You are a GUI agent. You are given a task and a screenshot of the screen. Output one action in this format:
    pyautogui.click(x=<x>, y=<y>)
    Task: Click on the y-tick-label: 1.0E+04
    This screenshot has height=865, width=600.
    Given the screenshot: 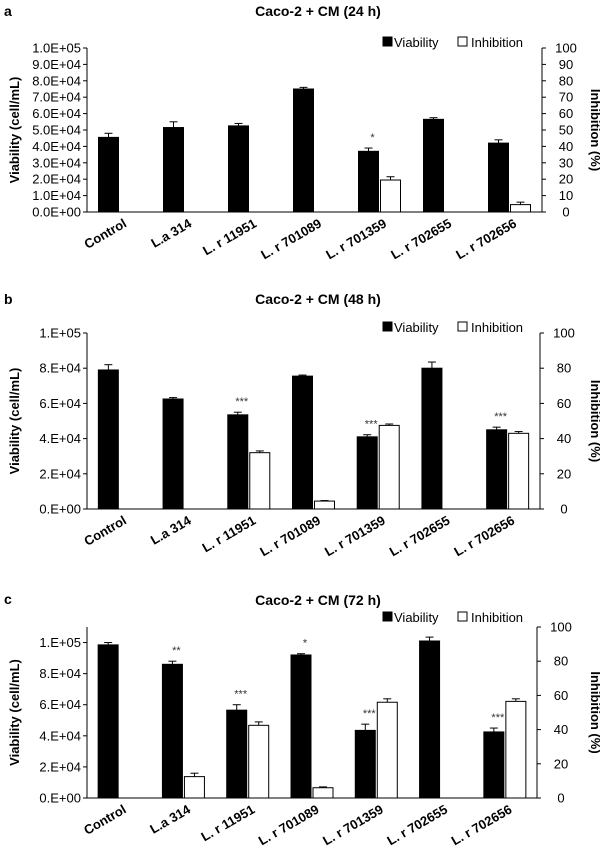 What is the action you would take?
    pyautogui.click(x=56, y=195)
    